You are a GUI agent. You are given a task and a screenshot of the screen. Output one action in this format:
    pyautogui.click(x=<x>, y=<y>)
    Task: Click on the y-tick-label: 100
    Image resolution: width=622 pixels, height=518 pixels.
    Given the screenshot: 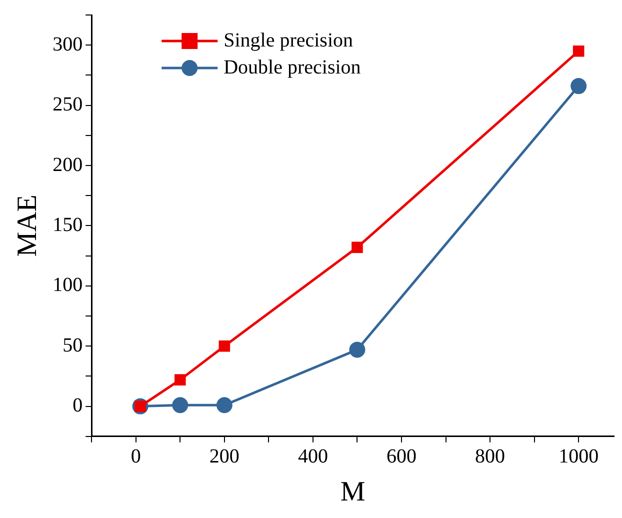 What is the action you would take?
    pyautogui.click(x=67, y=285)
    